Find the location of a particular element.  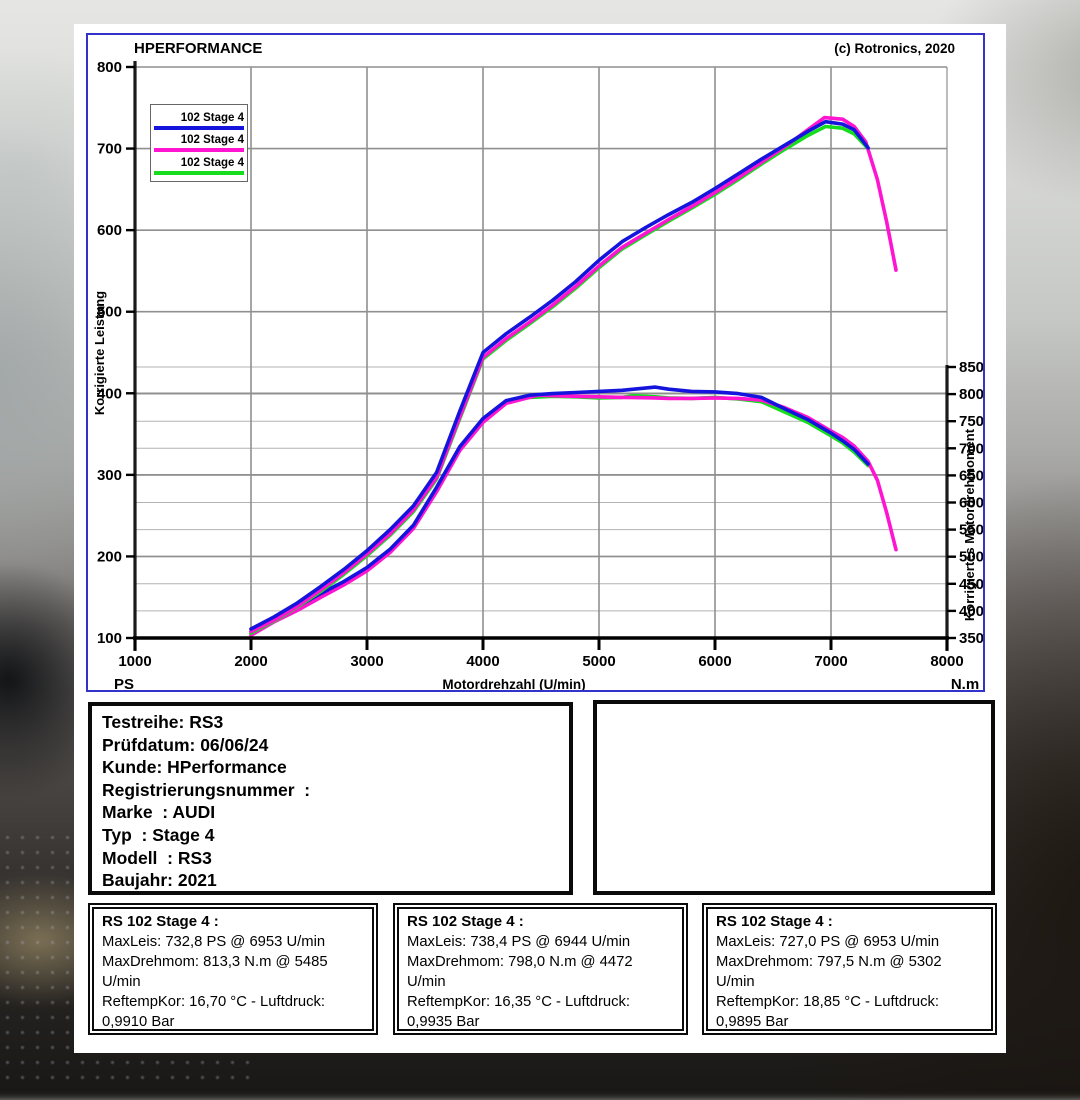

info-line: Marke : AUDI is located at coordinates (159, 812).